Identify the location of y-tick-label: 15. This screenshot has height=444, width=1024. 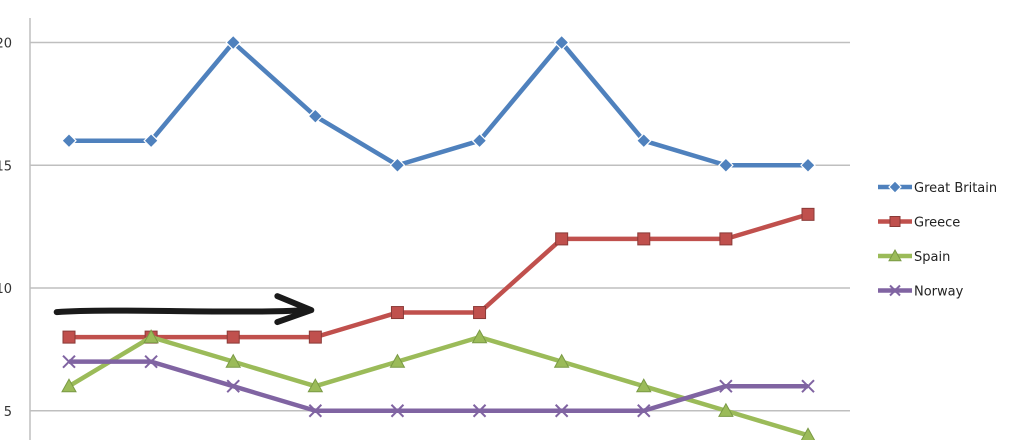
(6, 166).